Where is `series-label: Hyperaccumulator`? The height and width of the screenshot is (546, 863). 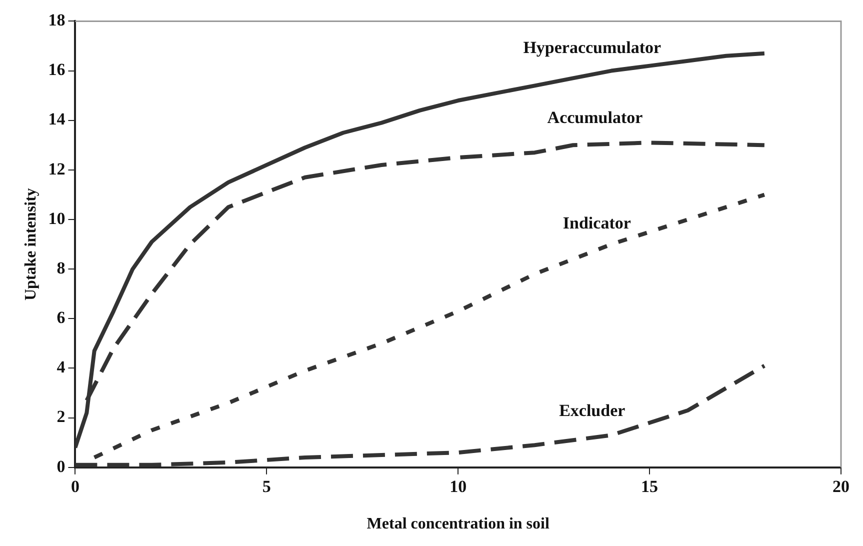
series-label: Hyperaccumulator is located at coordinates (592, 47).